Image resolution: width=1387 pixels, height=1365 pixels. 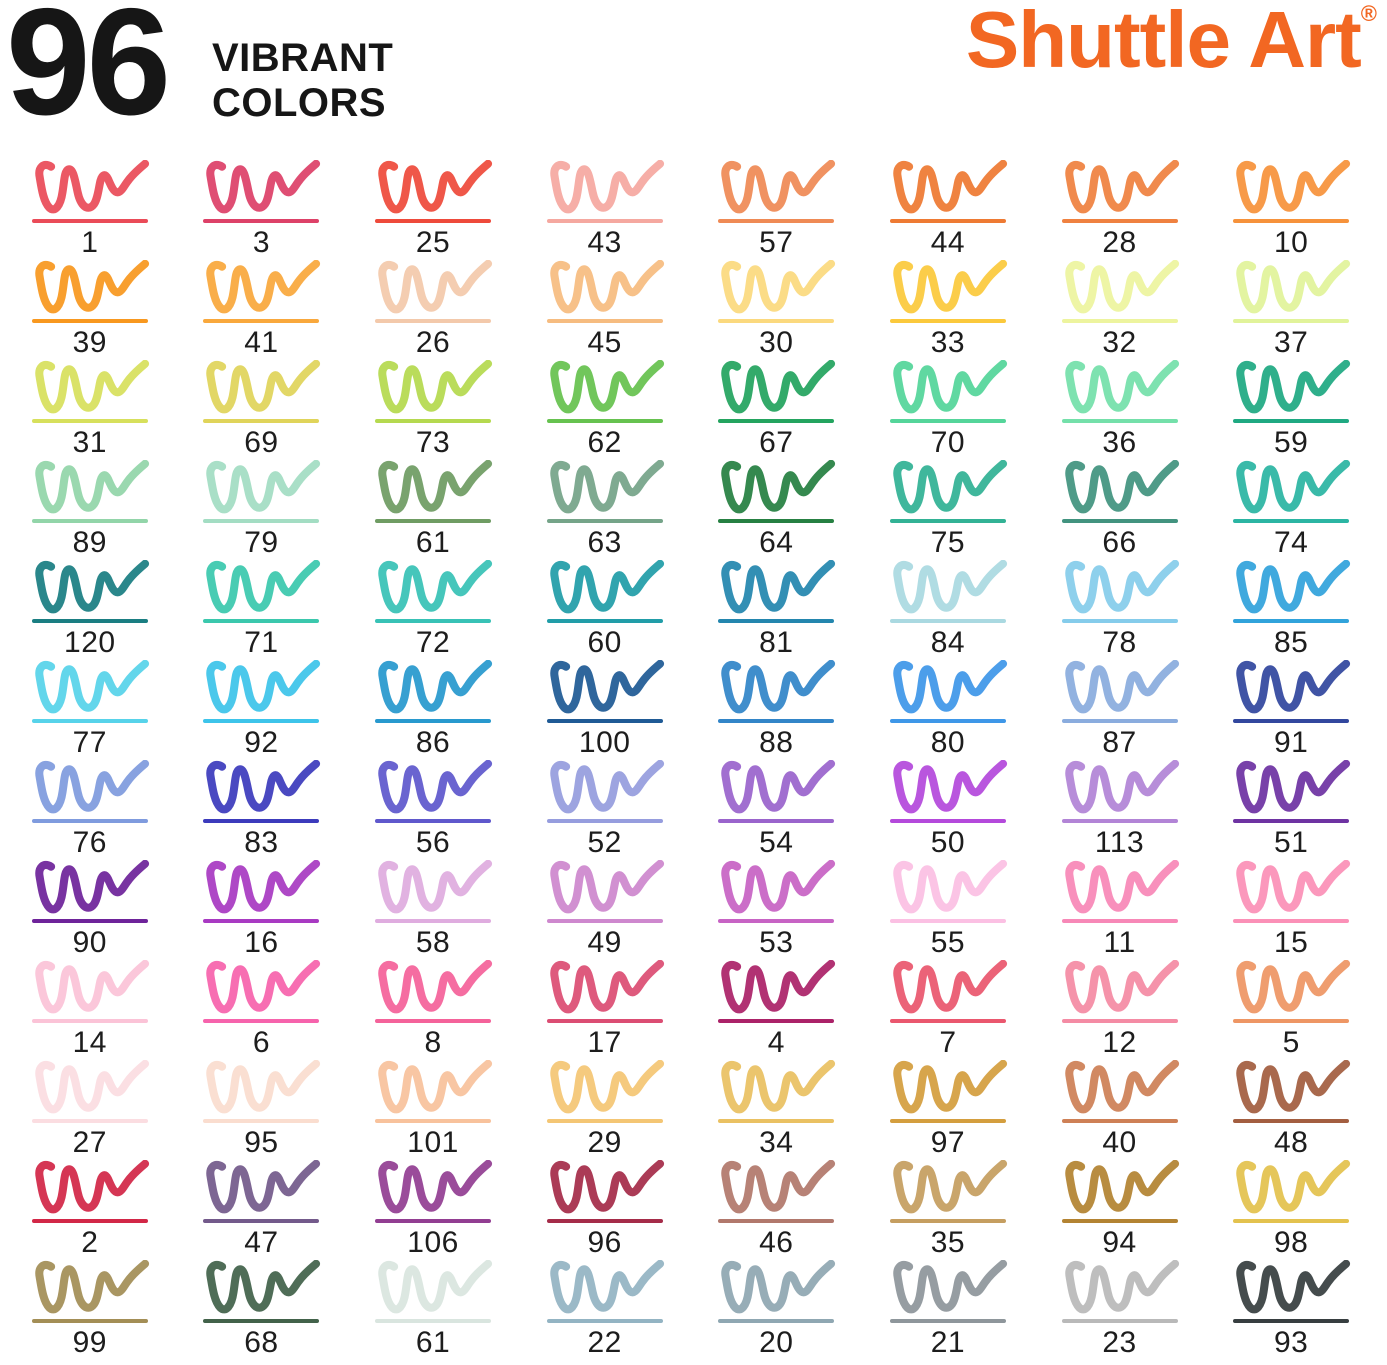 I want to click on swatch-number: 4, so click(x=776, y=1042).